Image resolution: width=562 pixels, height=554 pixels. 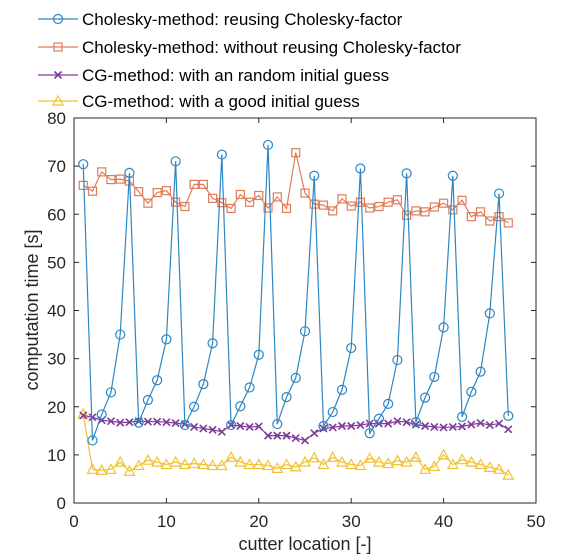 I want to click on x-tick-label: 40, so click(x=443, y=521).